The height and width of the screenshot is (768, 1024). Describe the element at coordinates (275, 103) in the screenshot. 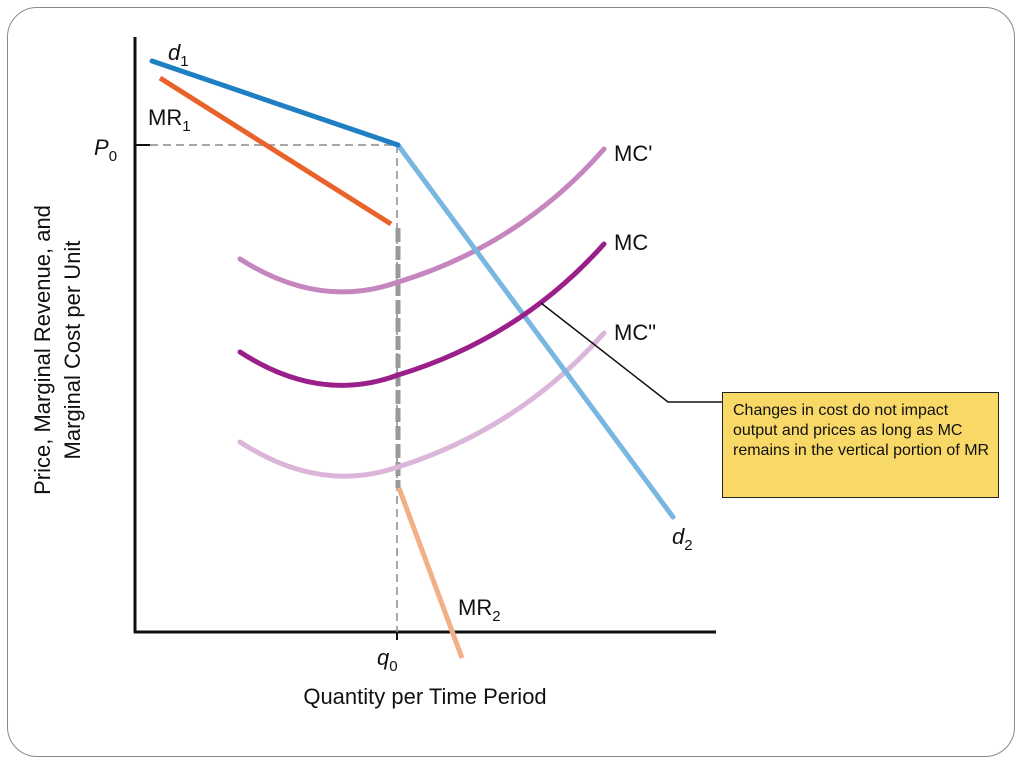

I see `d1-demand-line` at that location.